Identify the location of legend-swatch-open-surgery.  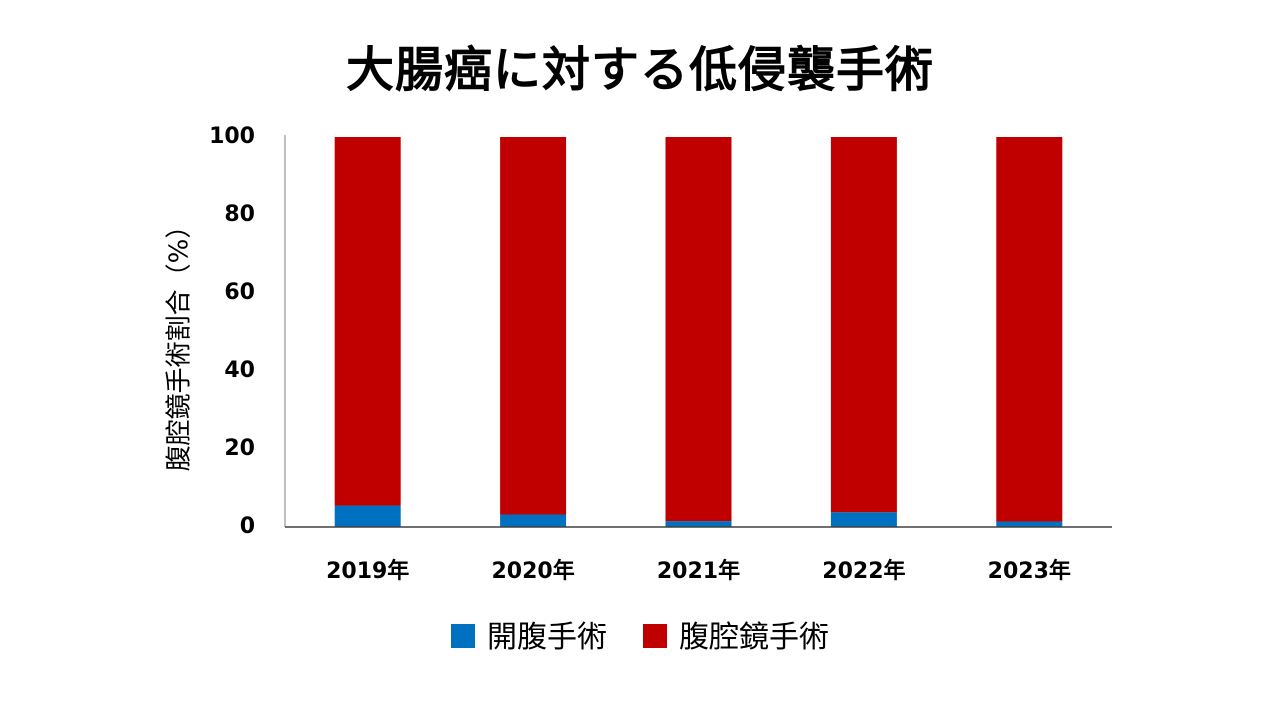
(463, 636).